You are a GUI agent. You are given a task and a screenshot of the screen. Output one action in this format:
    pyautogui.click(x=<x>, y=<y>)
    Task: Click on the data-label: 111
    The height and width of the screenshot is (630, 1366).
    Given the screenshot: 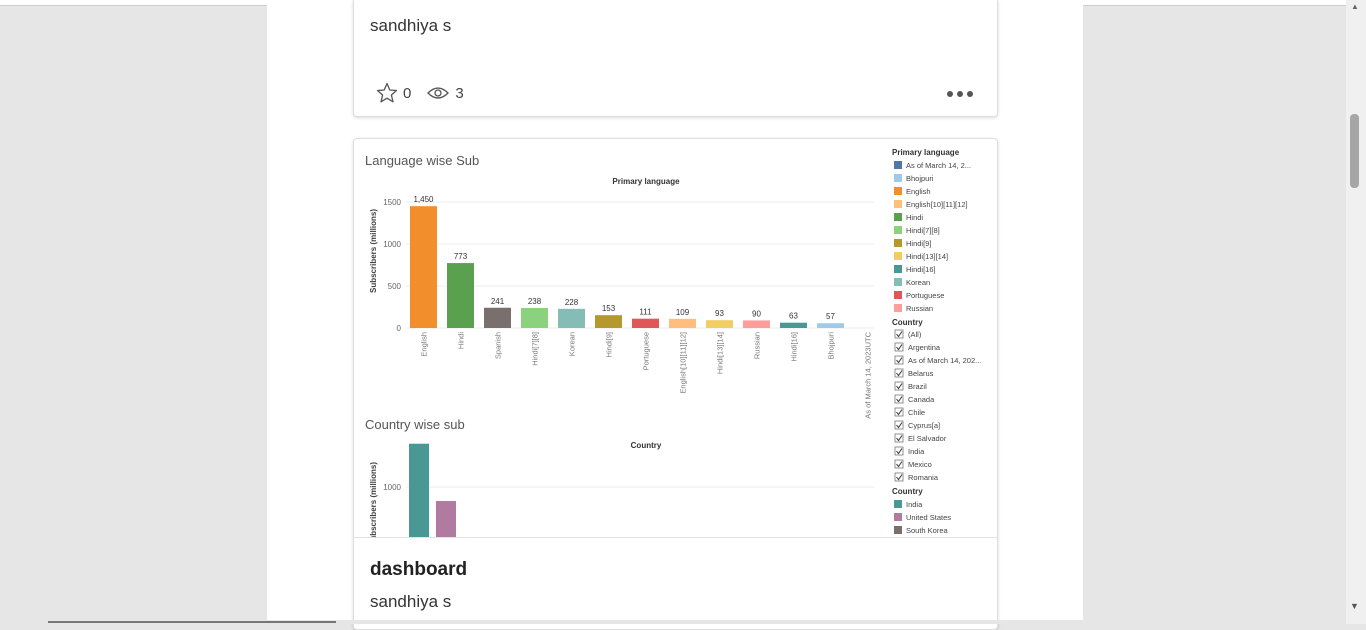 What is the action you would take?
    pyautogui.click(x=645, y=312)
    